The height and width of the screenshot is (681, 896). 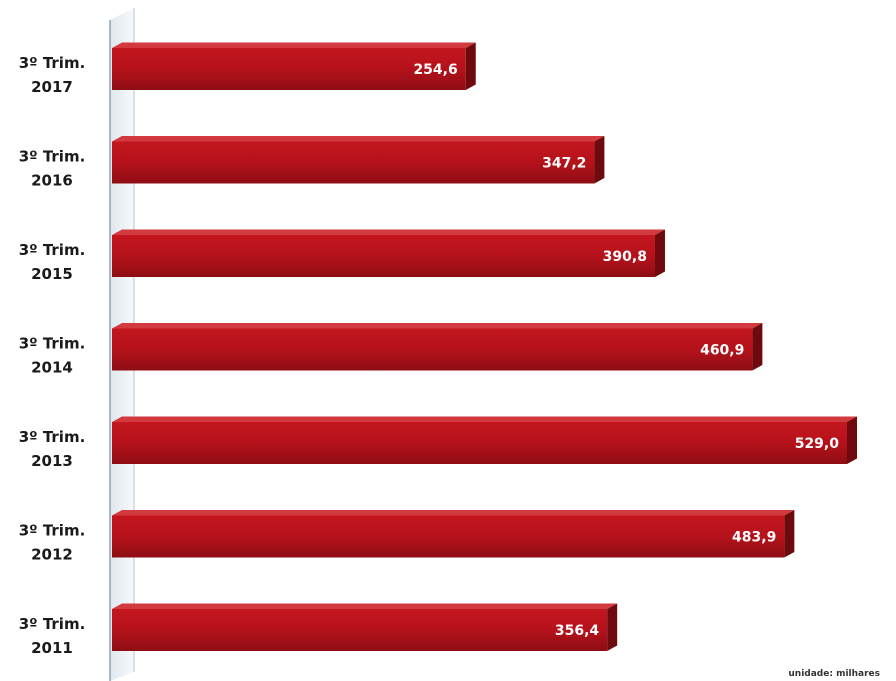 I want to click on category-label: 3º Trim. 2012, so click(x=52, y=543).